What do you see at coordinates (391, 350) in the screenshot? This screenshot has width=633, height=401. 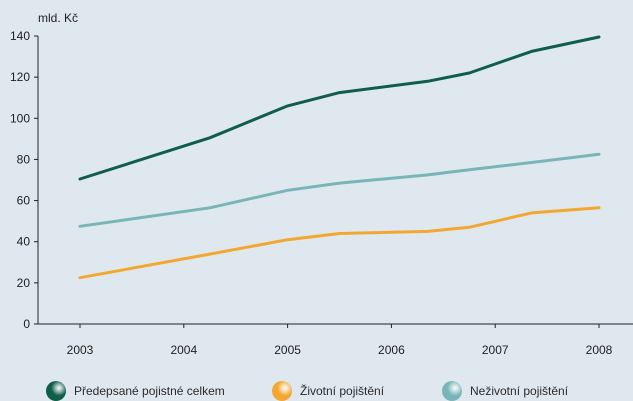 I see `x-tick-label: 2006` at bounding box center [391, 350].